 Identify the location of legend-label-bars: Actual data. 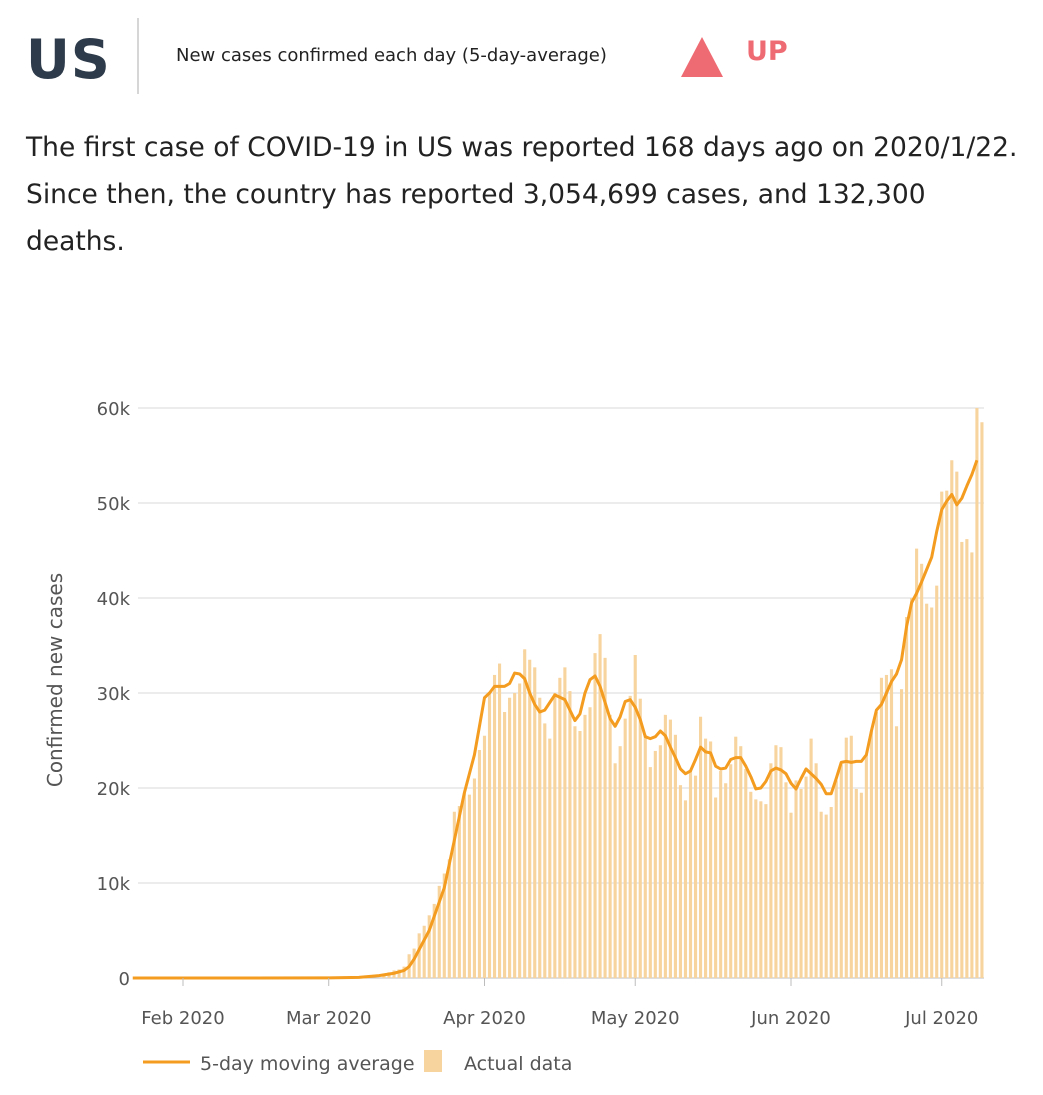
(518, 1064).